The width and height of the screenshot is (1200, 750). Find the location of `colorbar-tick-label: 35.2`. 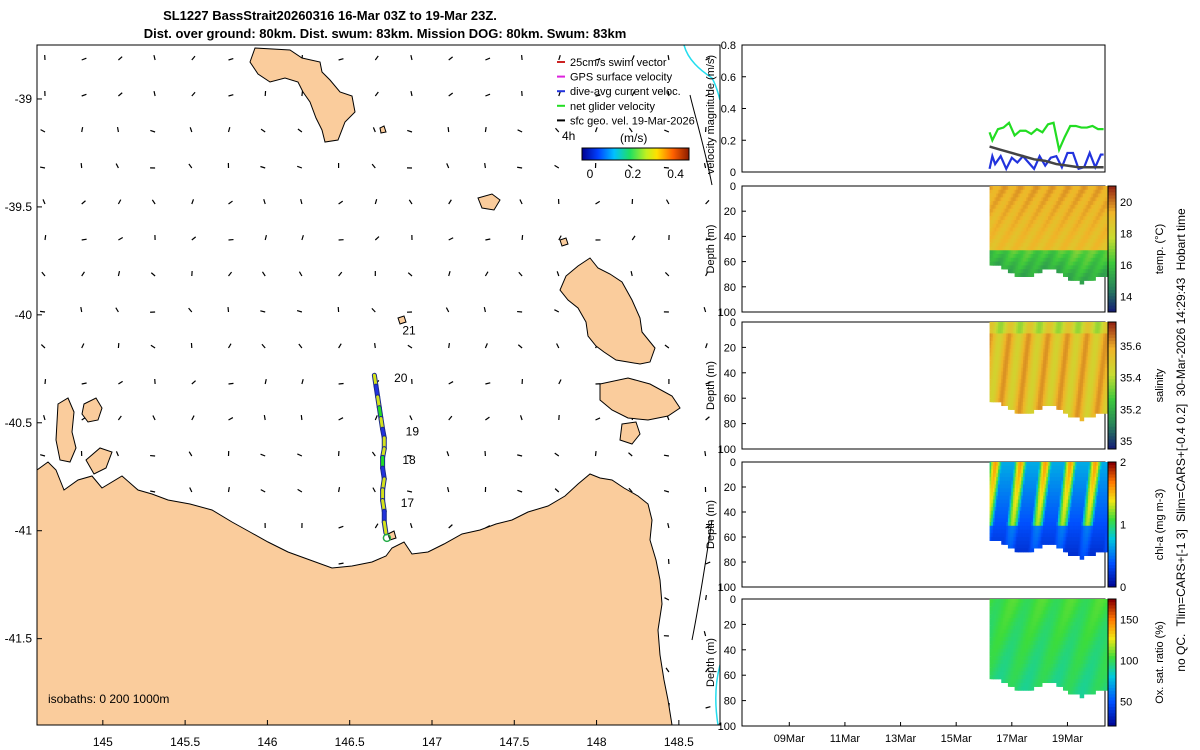

colorbar-tick-label: 35.2 is located at coordinates (1130, 410).